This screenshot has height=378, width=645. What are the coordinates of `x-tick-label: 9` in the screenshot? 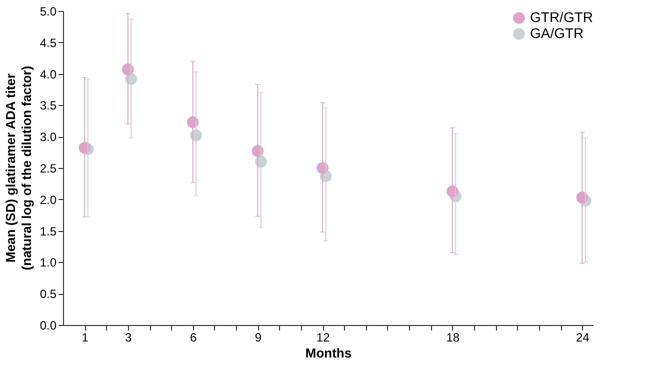 It's located at (258, 337).